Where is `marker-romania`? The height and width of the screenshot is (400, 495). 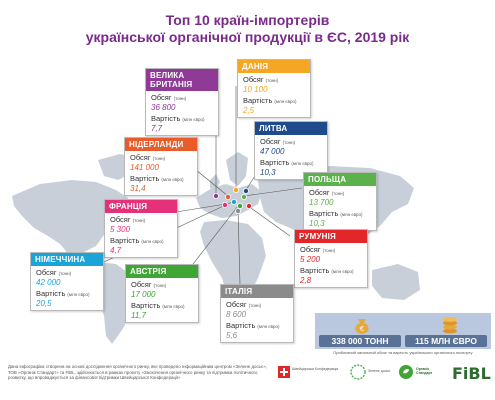 marker-romania is located at coordinates (248, 205).